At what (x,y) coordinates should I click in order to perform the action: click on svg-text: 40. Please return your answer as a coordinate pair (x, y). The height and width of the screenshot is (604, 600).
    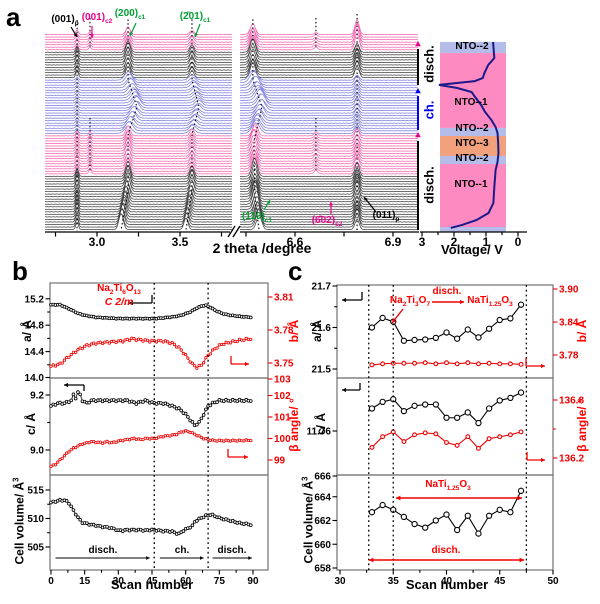
    Looking at the image, I should click on (447, 581).